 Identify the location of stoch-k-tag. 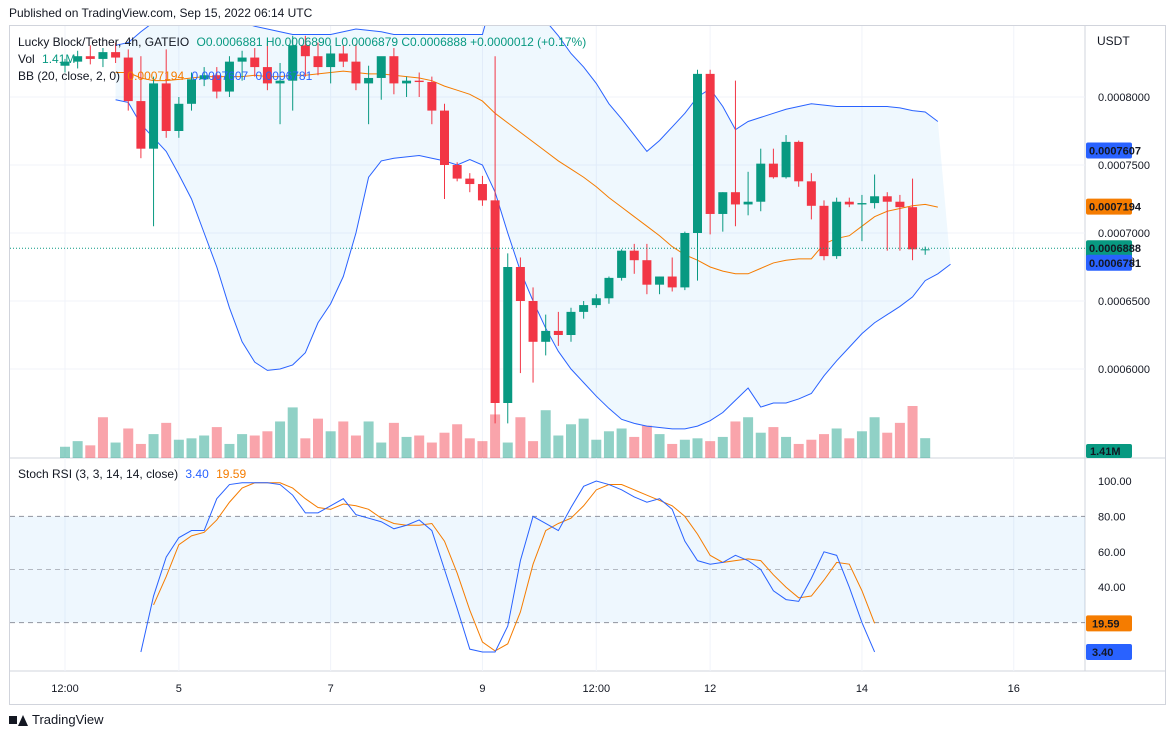
(1109, 651).